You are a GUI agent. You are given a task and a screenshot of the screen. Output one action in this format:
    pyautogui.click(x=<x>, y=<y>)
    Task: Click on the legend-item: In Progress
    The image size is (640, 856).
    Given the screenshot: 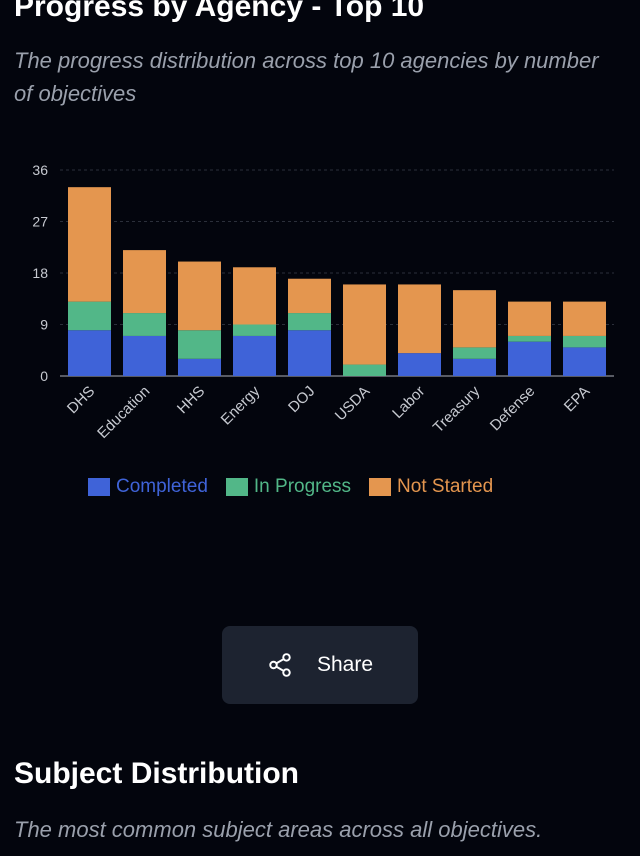 What is the action you would take?
    pyautogui.click(x=288, y=487)
    